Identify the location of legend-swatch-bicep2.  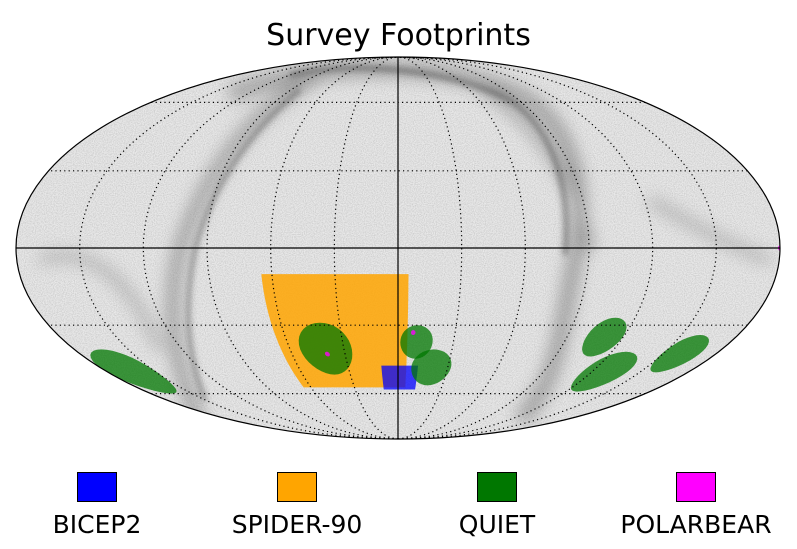
(97, 487).